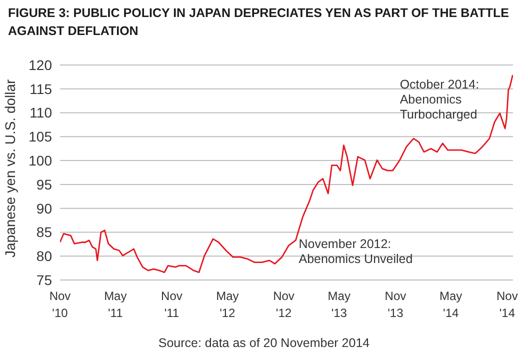 The image size is (528, 362). I want to click on y-tick-label: 110, so click(41, 112).